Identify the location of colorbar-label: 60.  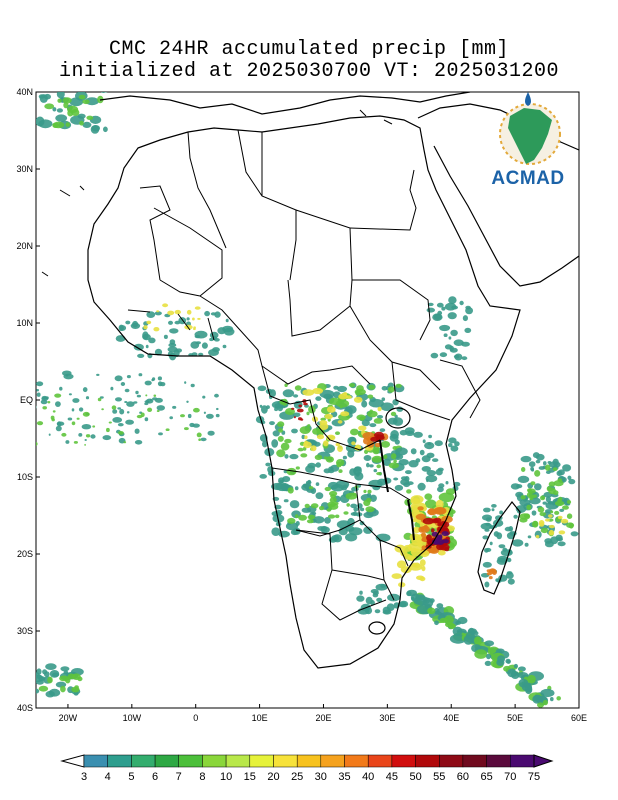
(463, 777).